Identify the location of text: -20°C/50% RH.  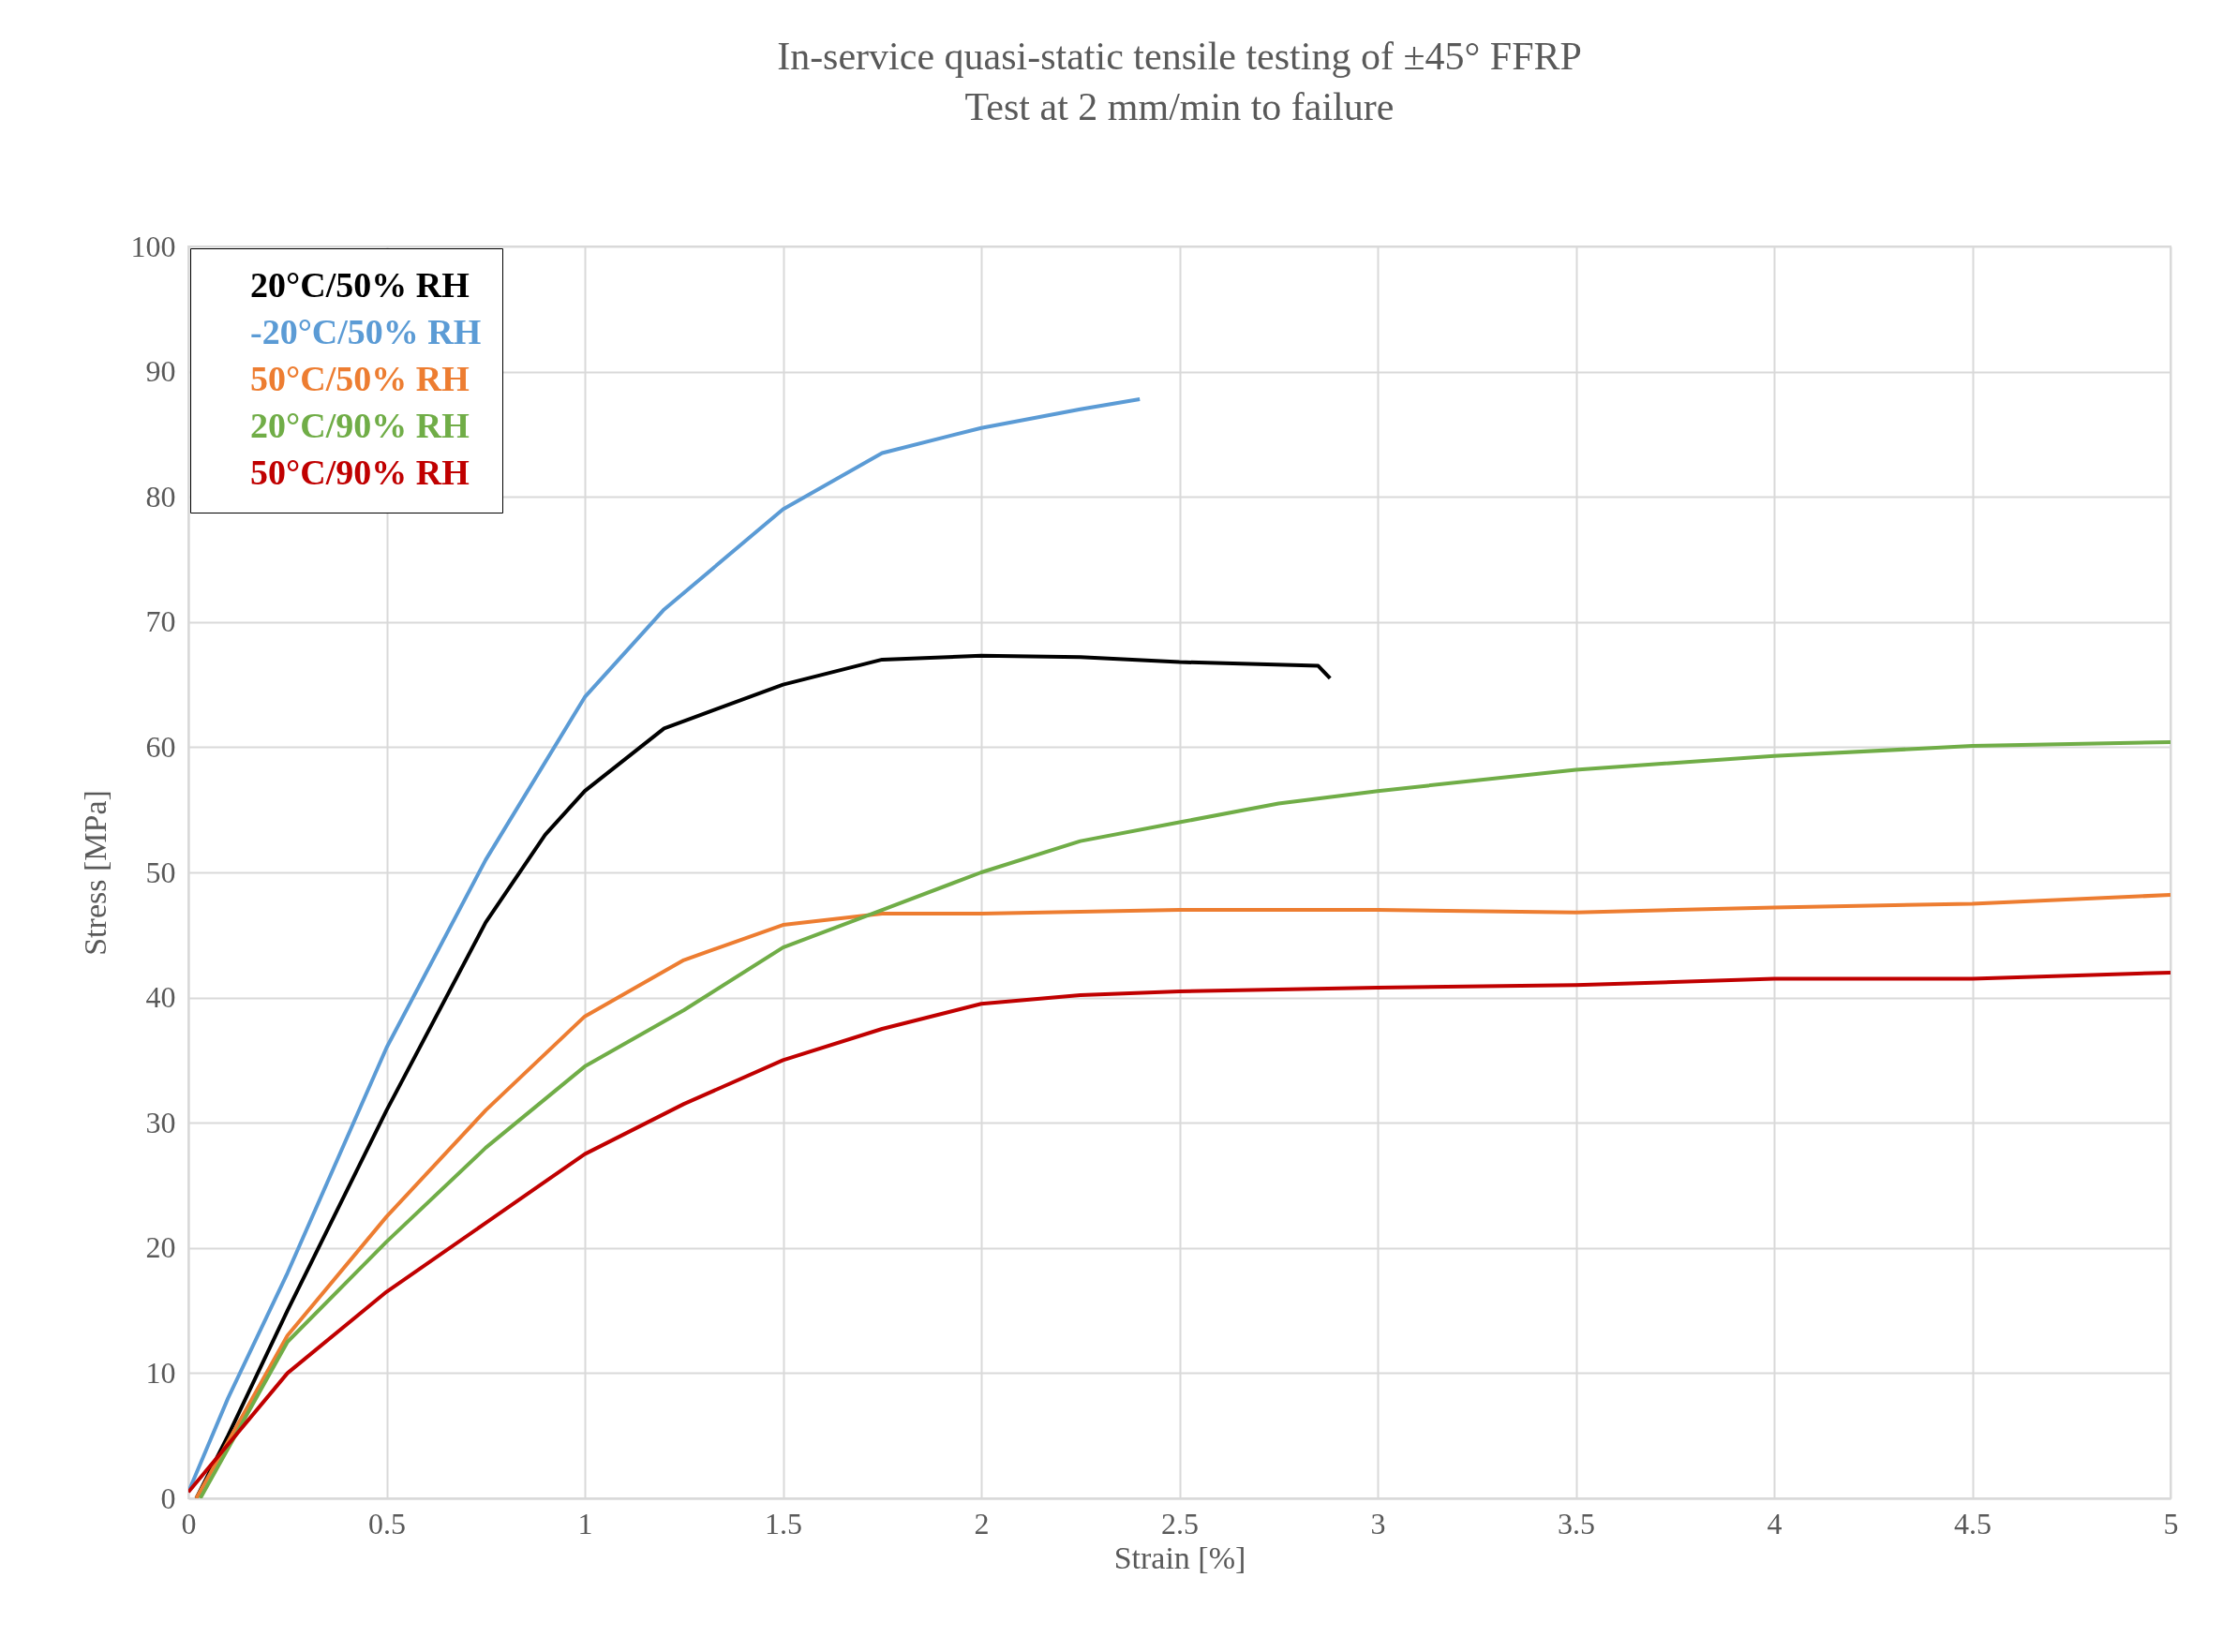
(366, 331).